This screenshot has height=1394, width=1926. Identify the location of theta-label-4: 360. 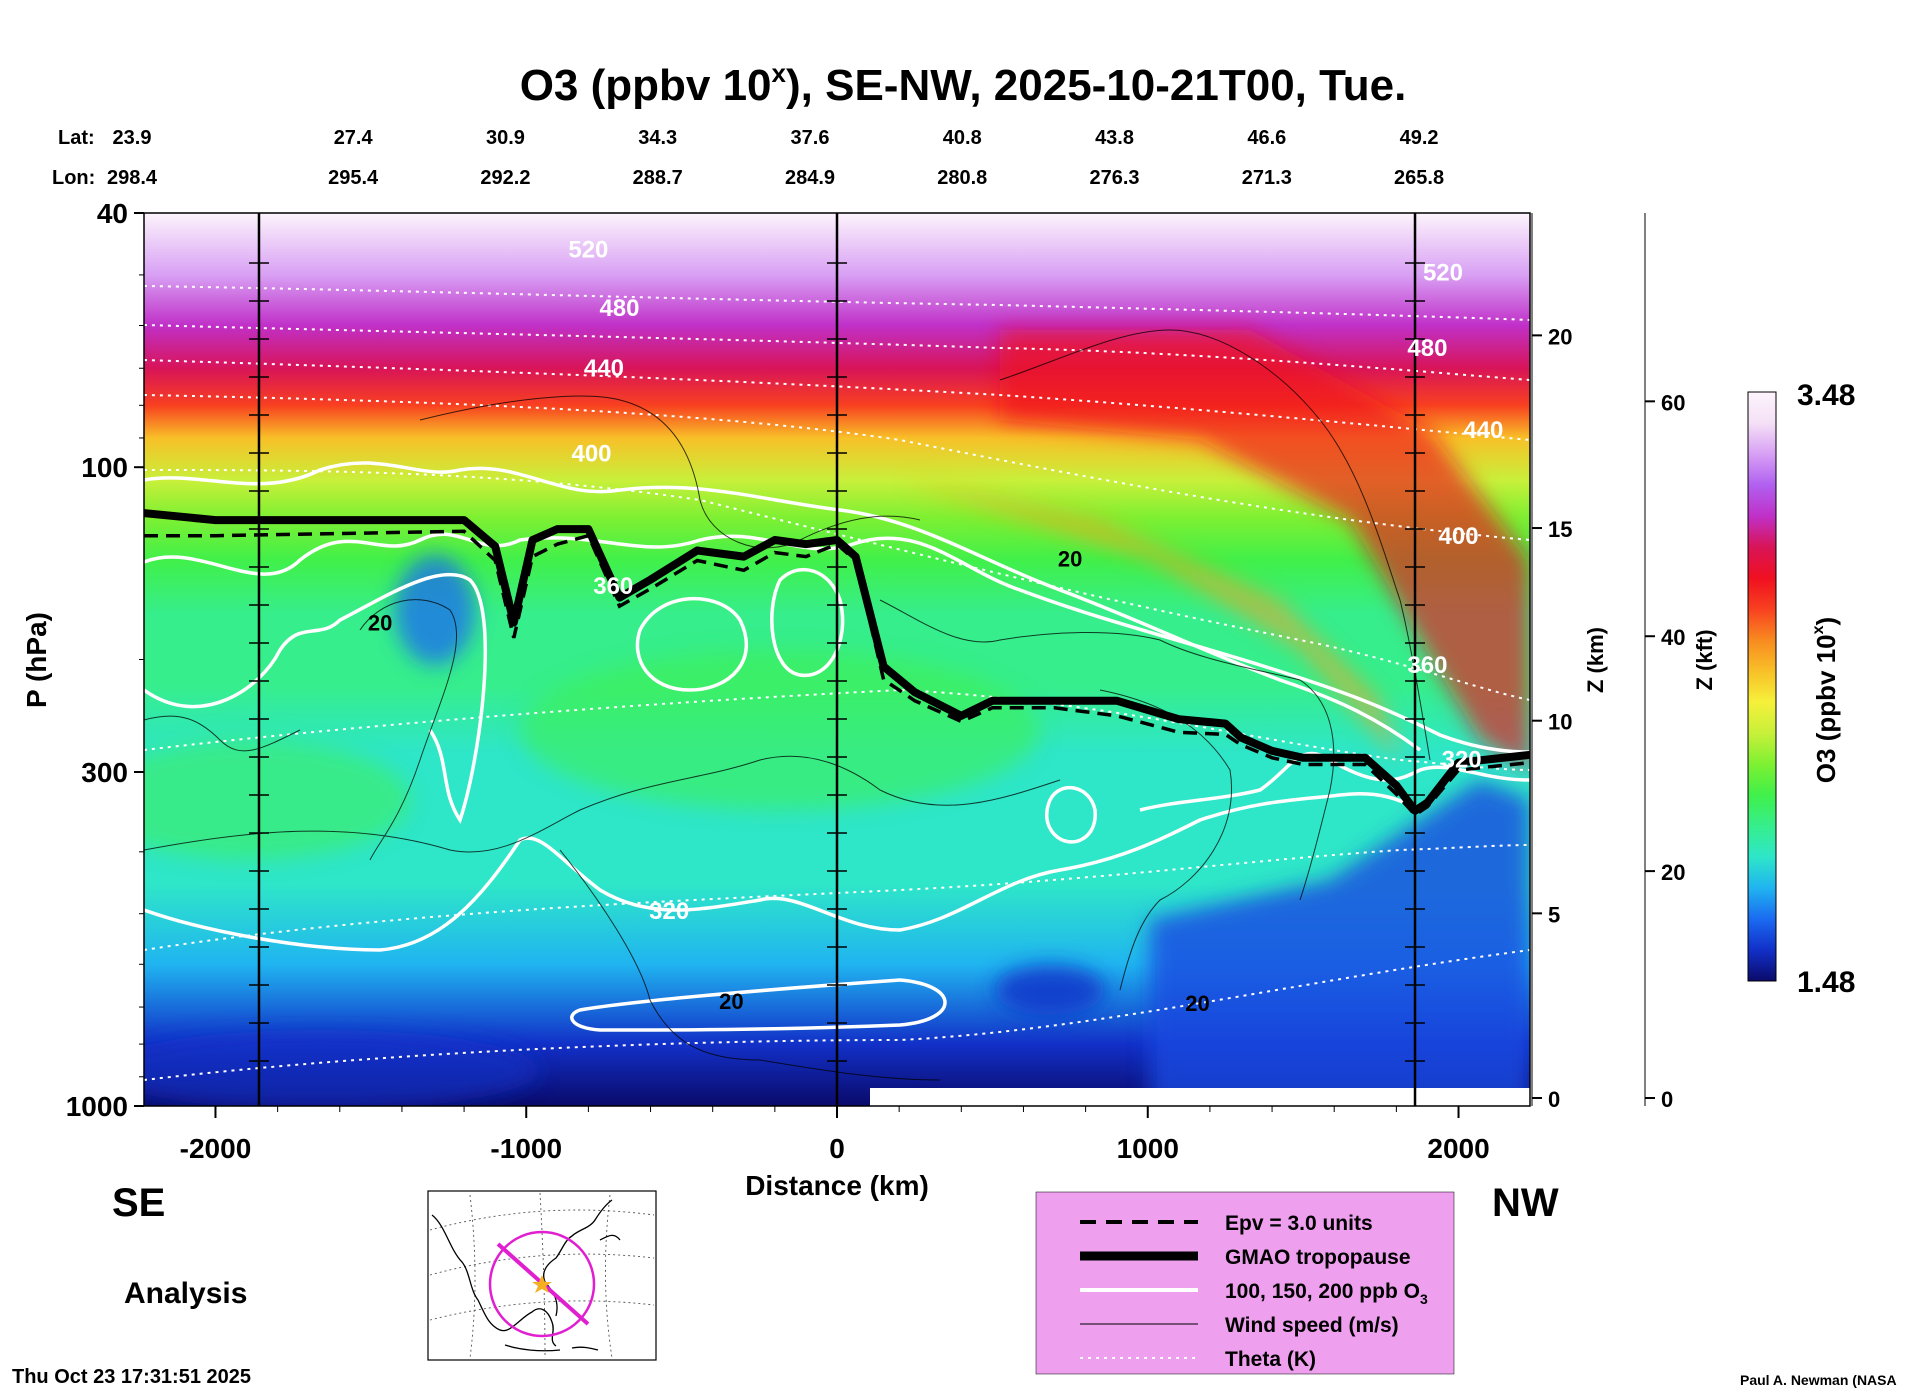
(613, 586).